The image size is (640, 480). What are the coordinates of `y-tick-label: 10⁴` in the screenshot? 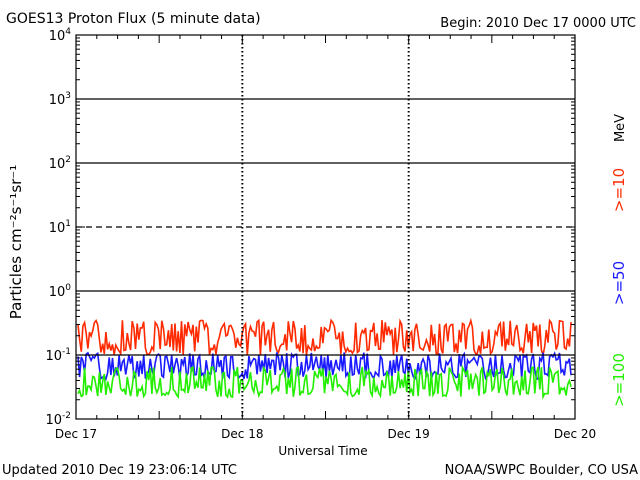 It's located at (60, 35).